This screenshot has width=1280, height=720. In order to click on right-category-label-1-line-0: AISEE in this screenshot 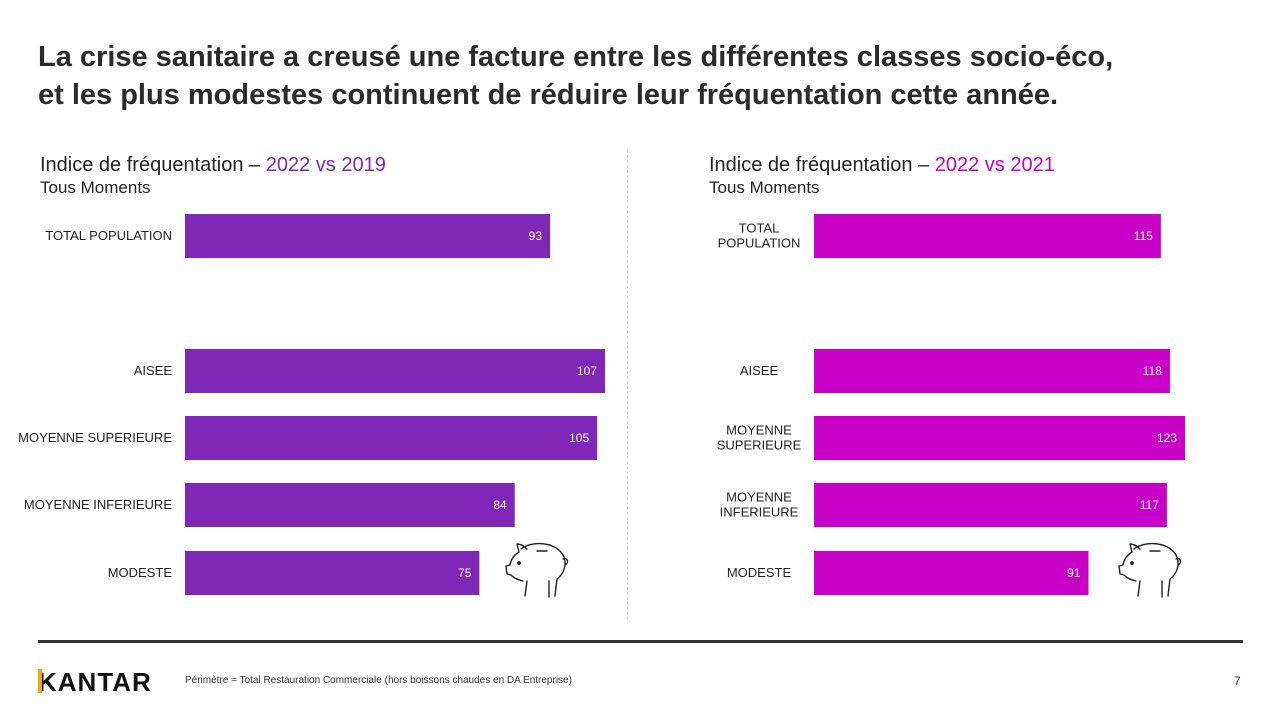, I will do `click(759, 370)`.